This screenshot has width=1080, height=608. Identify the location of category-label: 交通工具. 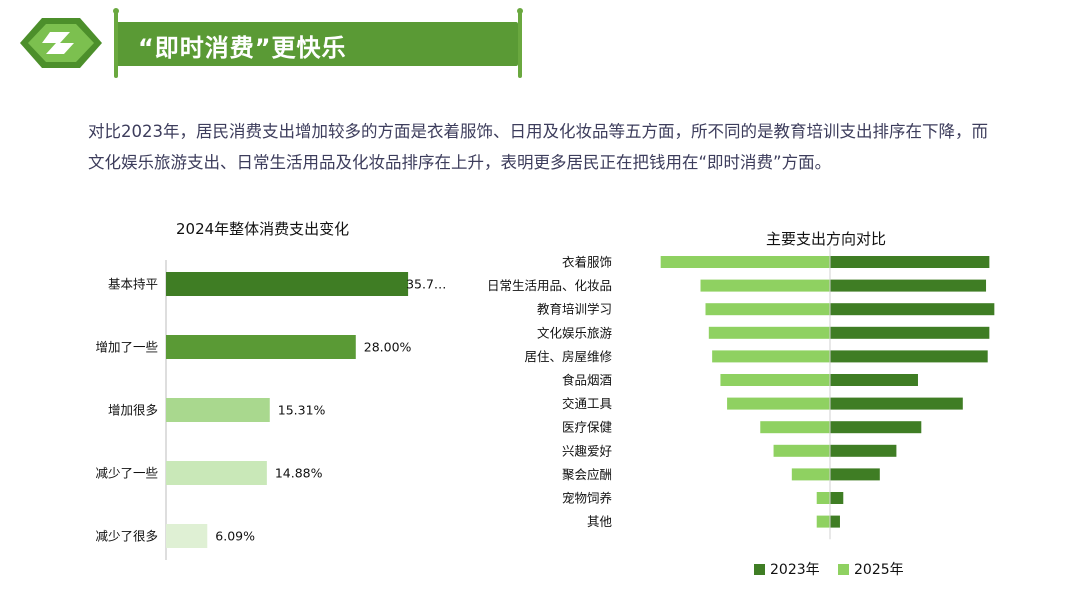
(587, 403).